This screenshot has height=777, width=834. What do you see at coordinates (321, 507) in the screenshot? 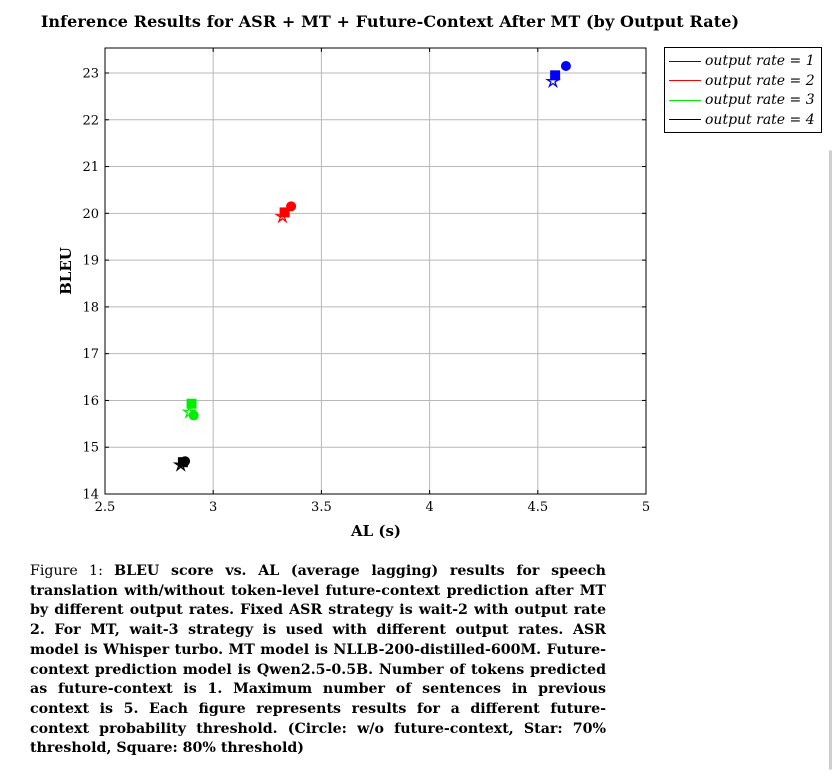
I see `x-tick-label: 3.5` at bounding box center [321, 507].